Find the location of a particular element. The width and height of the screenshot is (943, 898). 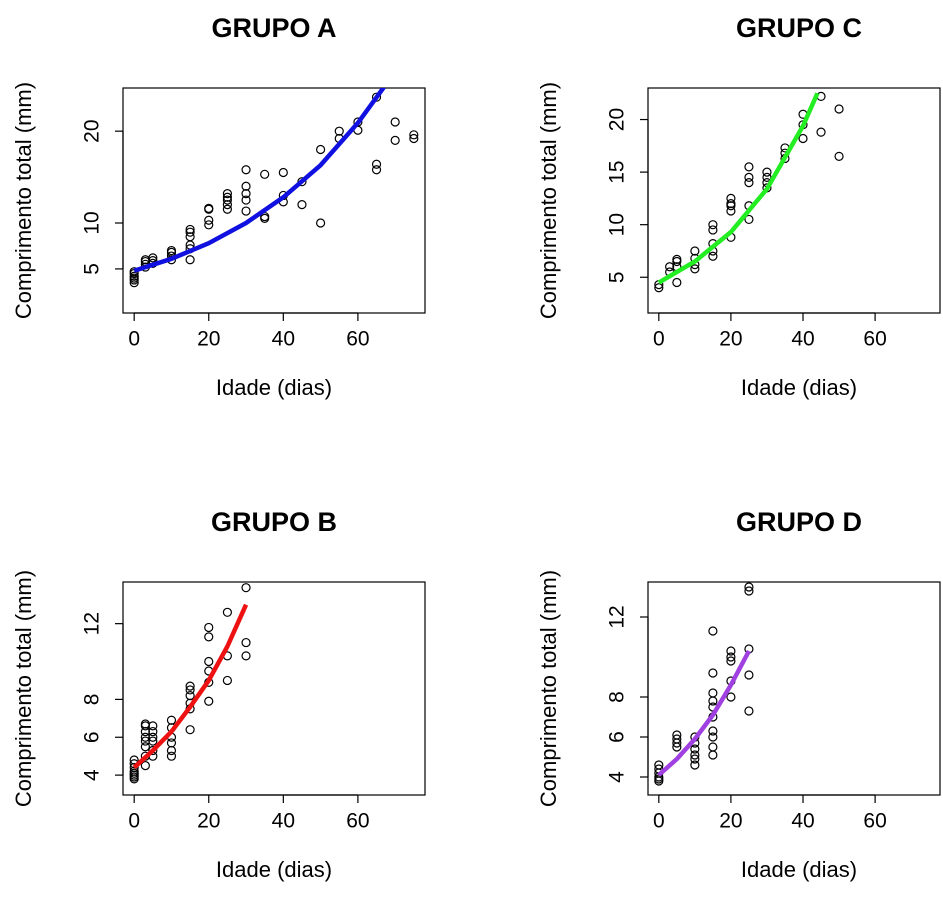

x-axis-label: Idade (dias) is located at coordinates (274, 387).